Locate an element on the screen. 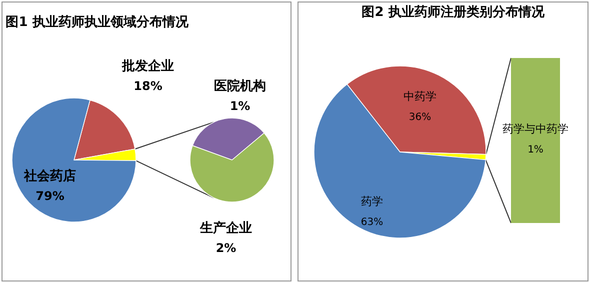  slice-label: 批发企业 is located at coordinates (147, 66).